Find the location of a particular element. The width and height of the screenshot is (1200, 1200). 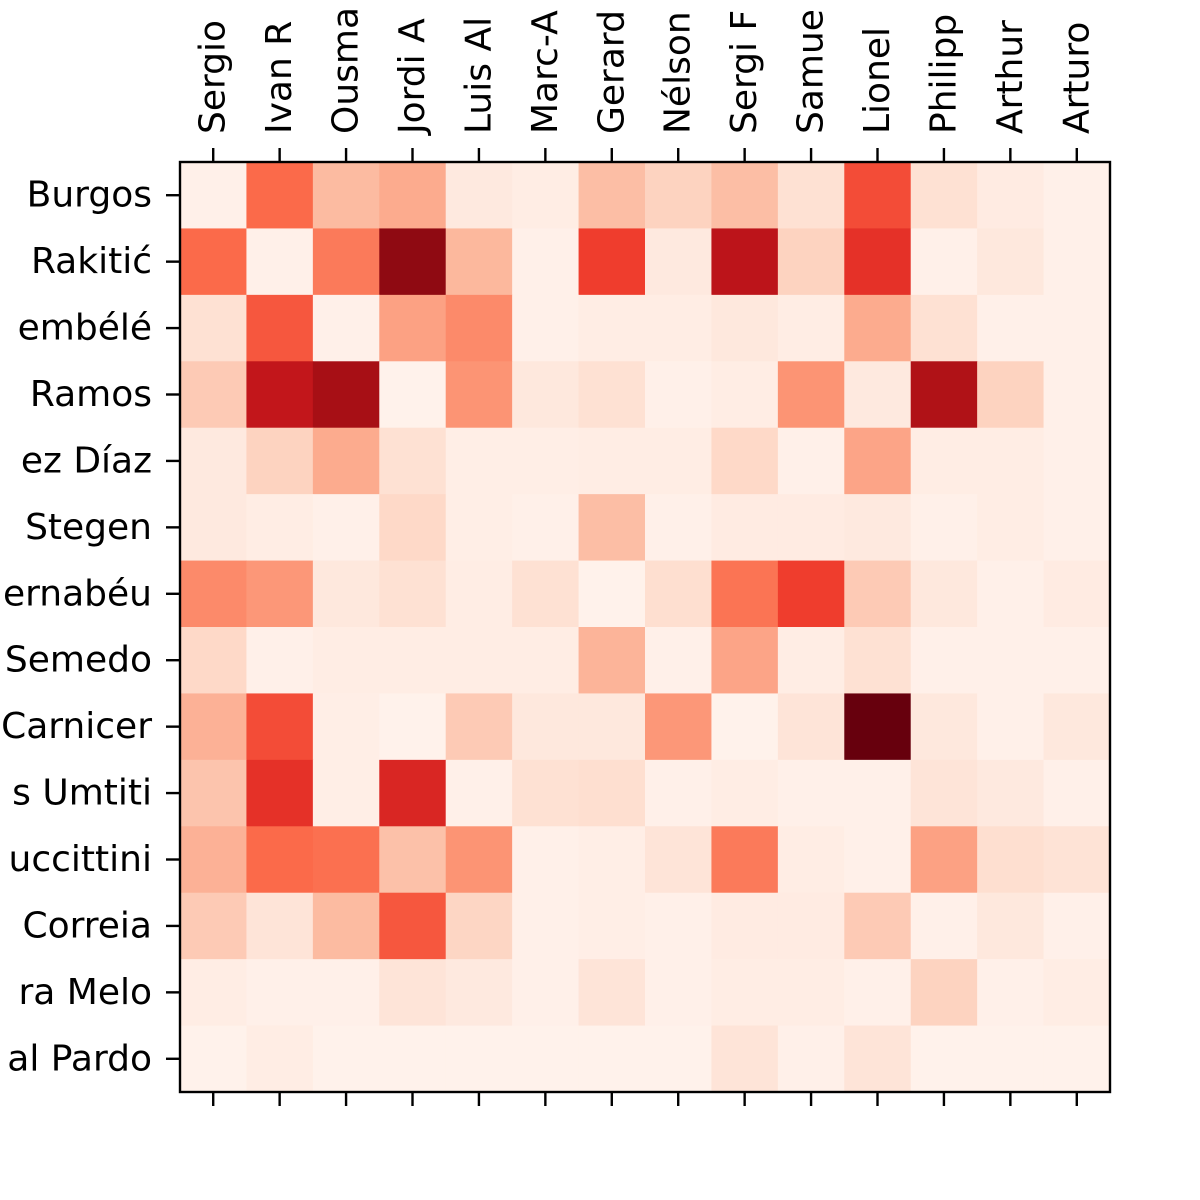

y-tick-label: ernabéu is located at coordinates (77, 593).